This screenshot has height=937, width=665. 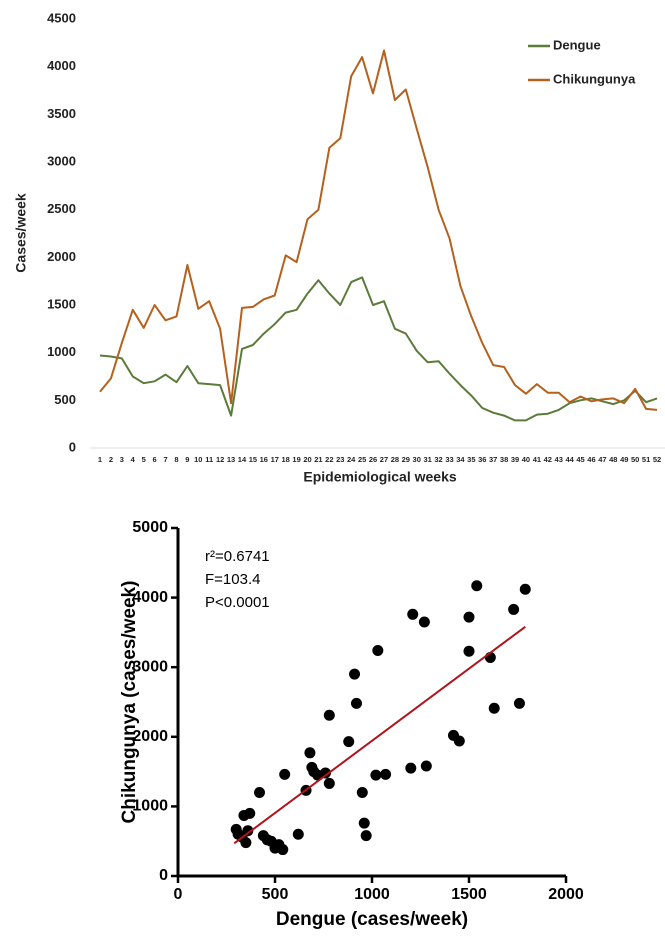 I want to click on x-tick-label: 23, so click(x=340, y=459).